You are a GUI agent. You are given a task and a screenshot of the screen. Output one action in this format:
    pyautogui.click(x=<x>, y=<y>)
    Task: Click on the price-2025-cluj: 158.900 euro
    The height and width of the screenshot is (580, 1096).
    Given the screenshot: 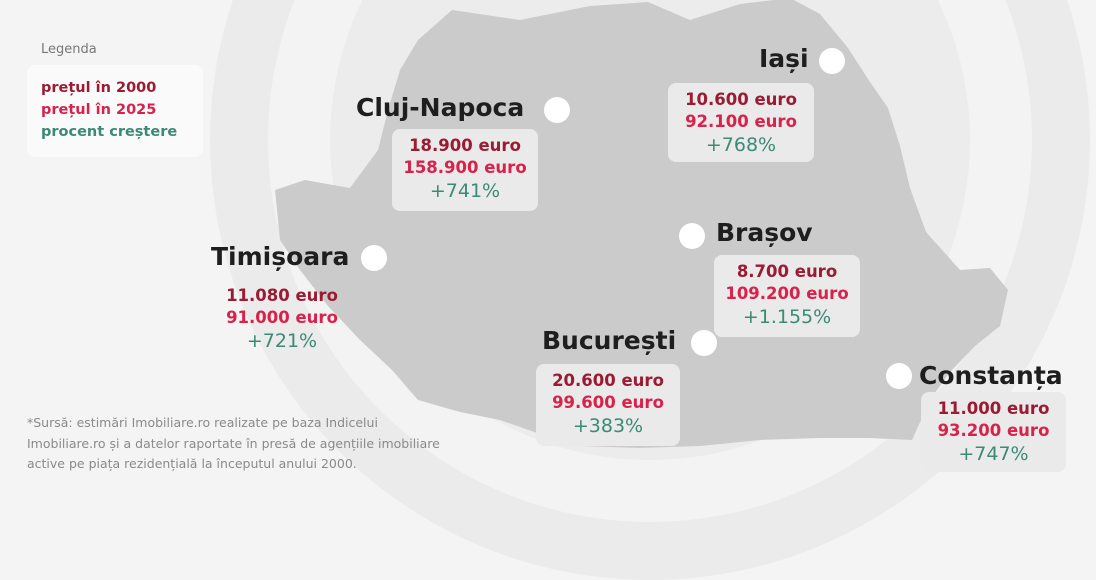 What is the action you would take?
    pyautogui.click(x=465, y=167)
    